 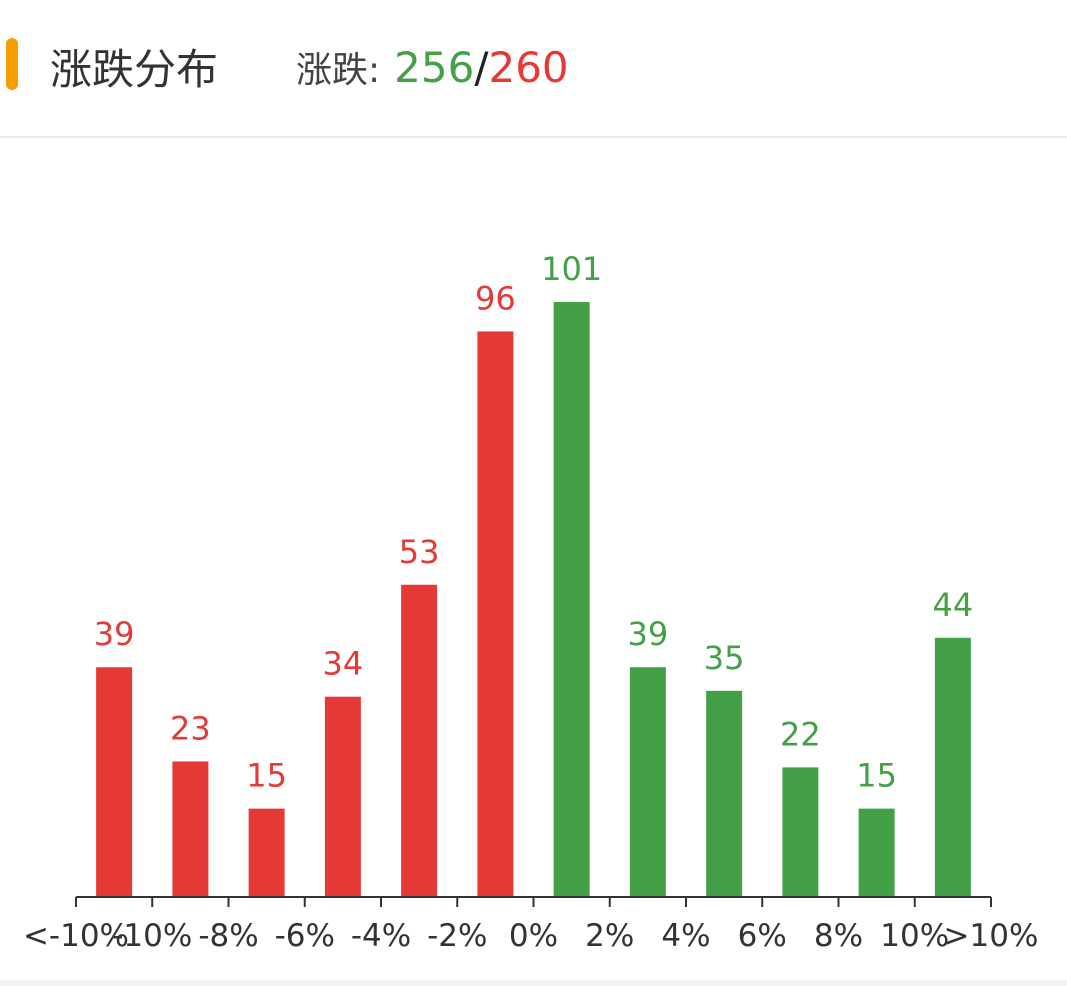 I want to click on x-tick-label: >10%, so click(x=991, y=936).